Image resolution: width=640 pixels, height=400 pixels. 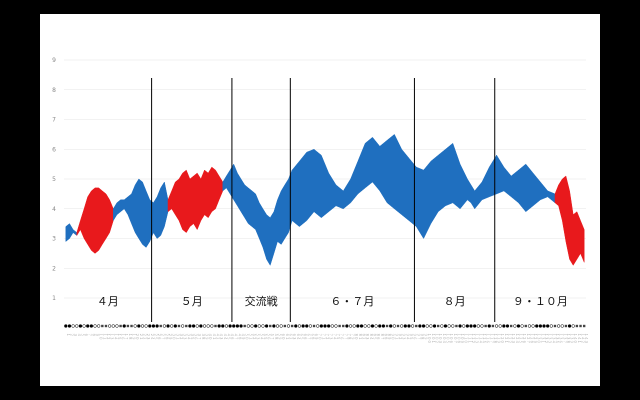 I want to click on game-number-label: １１２, so click(x=473, y=338).